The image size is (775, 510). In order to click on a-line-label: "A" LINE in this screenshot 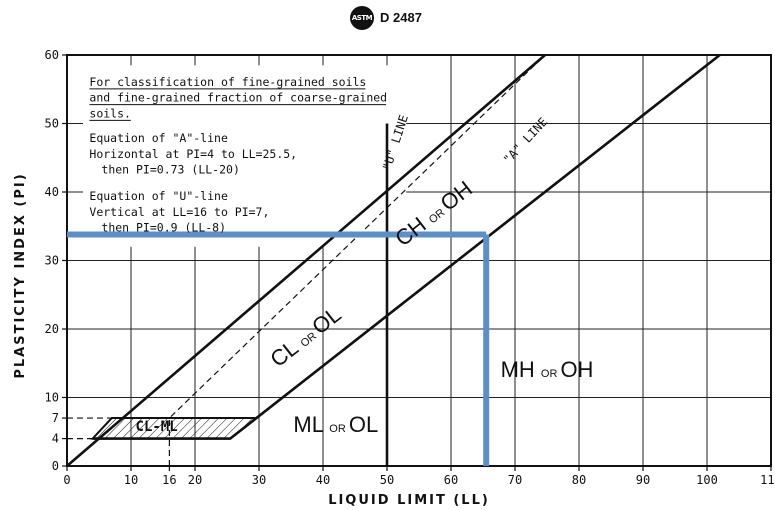, I will do `click(526, 141)`.